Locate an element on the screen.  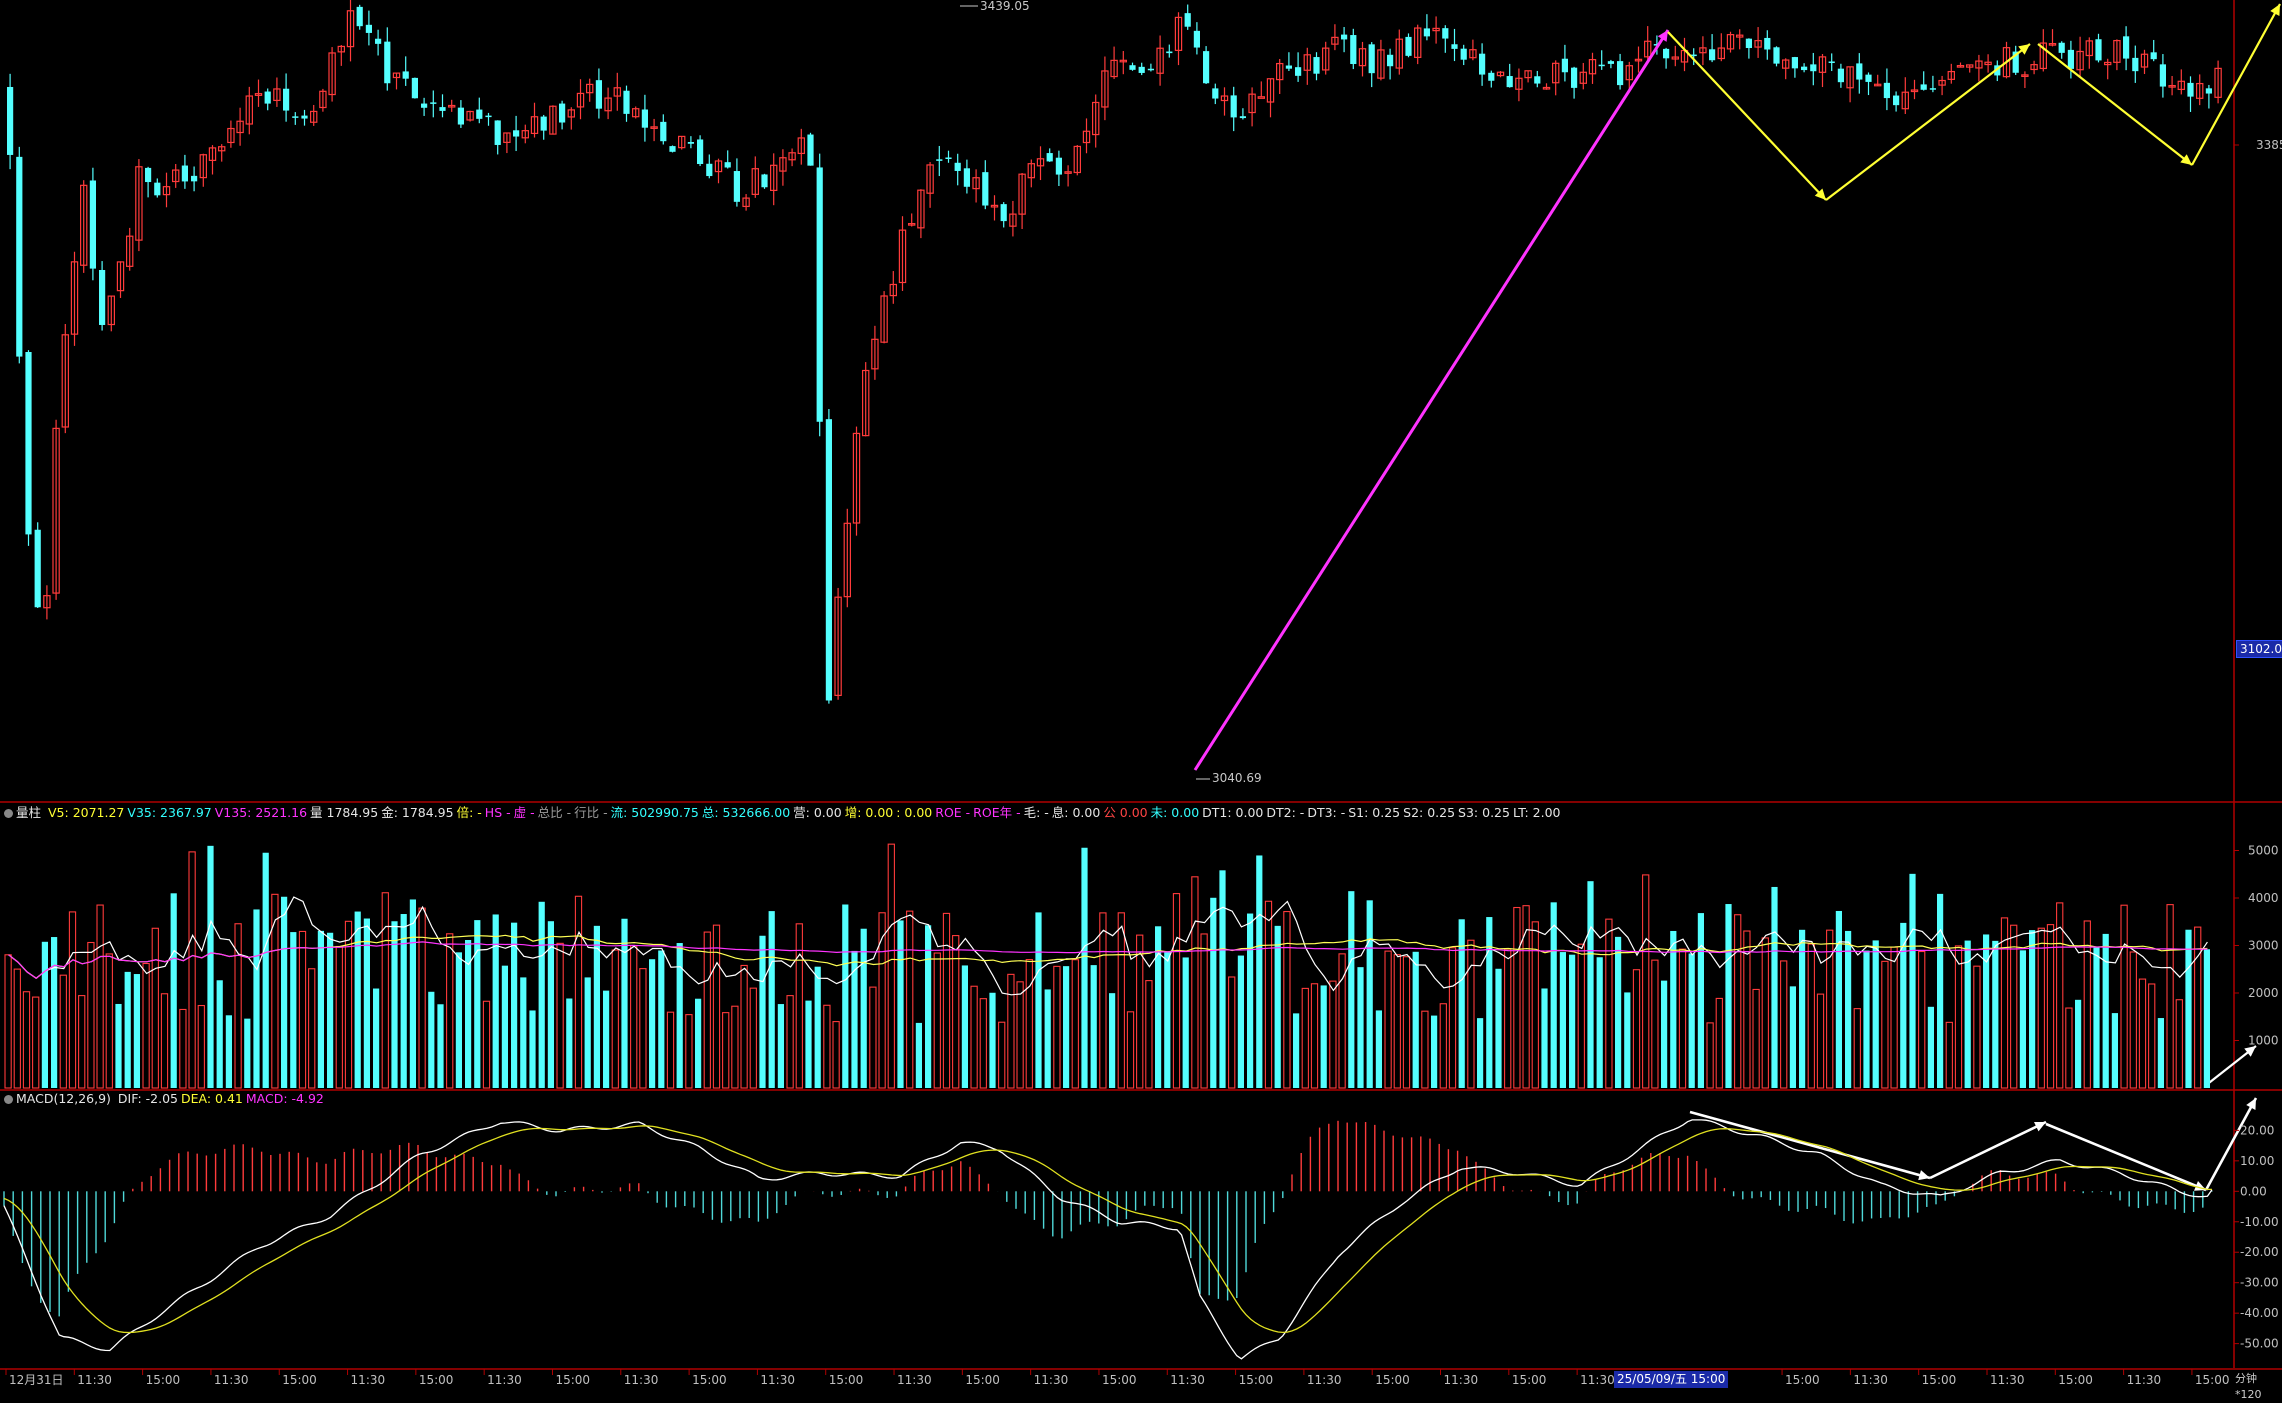
volume-indicator-icon is located at coordinates (8, 813).